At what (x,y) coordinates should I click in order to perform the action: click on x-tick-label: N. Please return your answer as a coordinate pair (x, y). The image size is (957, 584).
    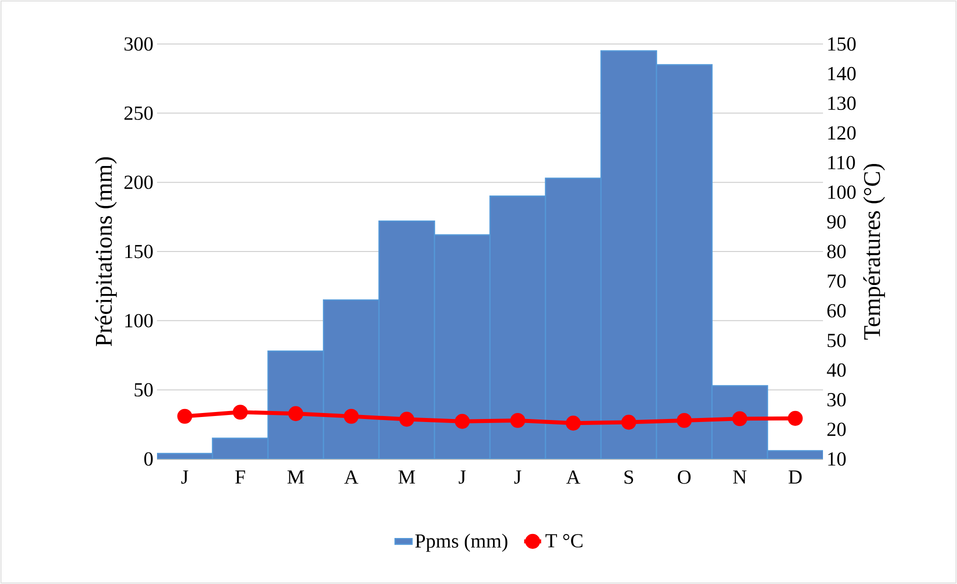
    Looking at the image, I should click on (739, 477).